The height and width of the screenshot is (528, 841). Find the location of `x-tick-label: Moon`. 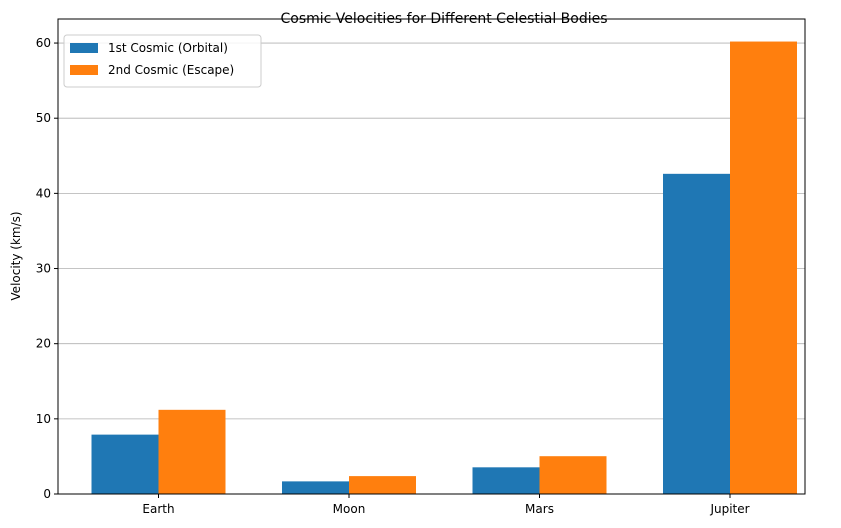

x-tick-label: Moon is located at coordinates (349, 509).